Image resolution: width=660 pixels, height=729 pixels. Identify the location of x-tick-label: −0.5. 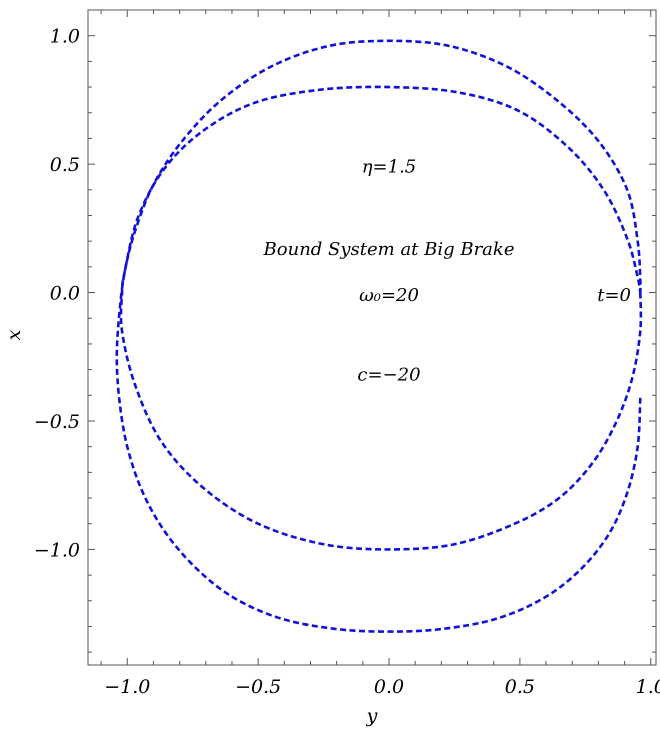
(258, 687).